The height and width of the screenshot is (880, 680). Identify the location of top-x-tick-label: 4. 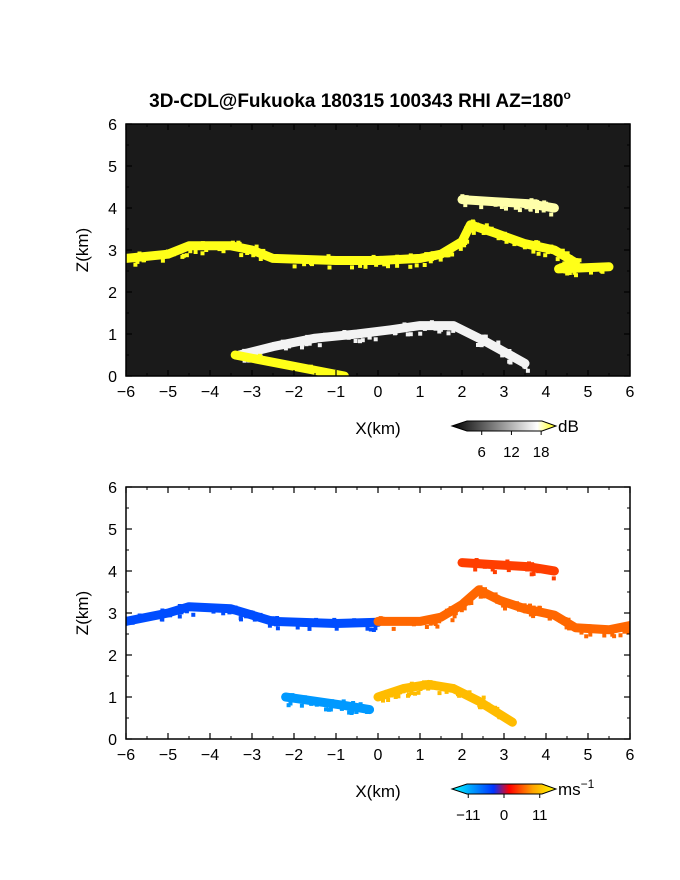
(546, 392).